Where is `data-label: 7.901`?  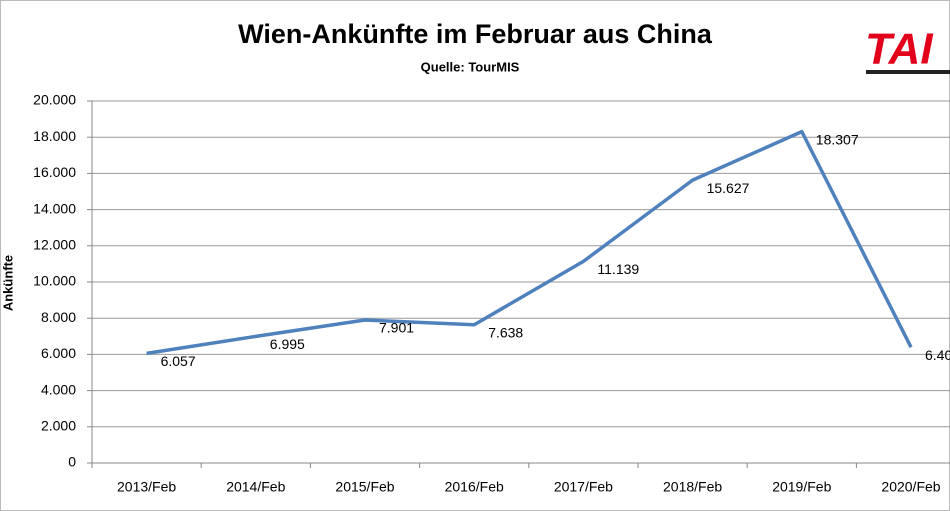
data-label: 7.901 is located at coordinates (396, 328).